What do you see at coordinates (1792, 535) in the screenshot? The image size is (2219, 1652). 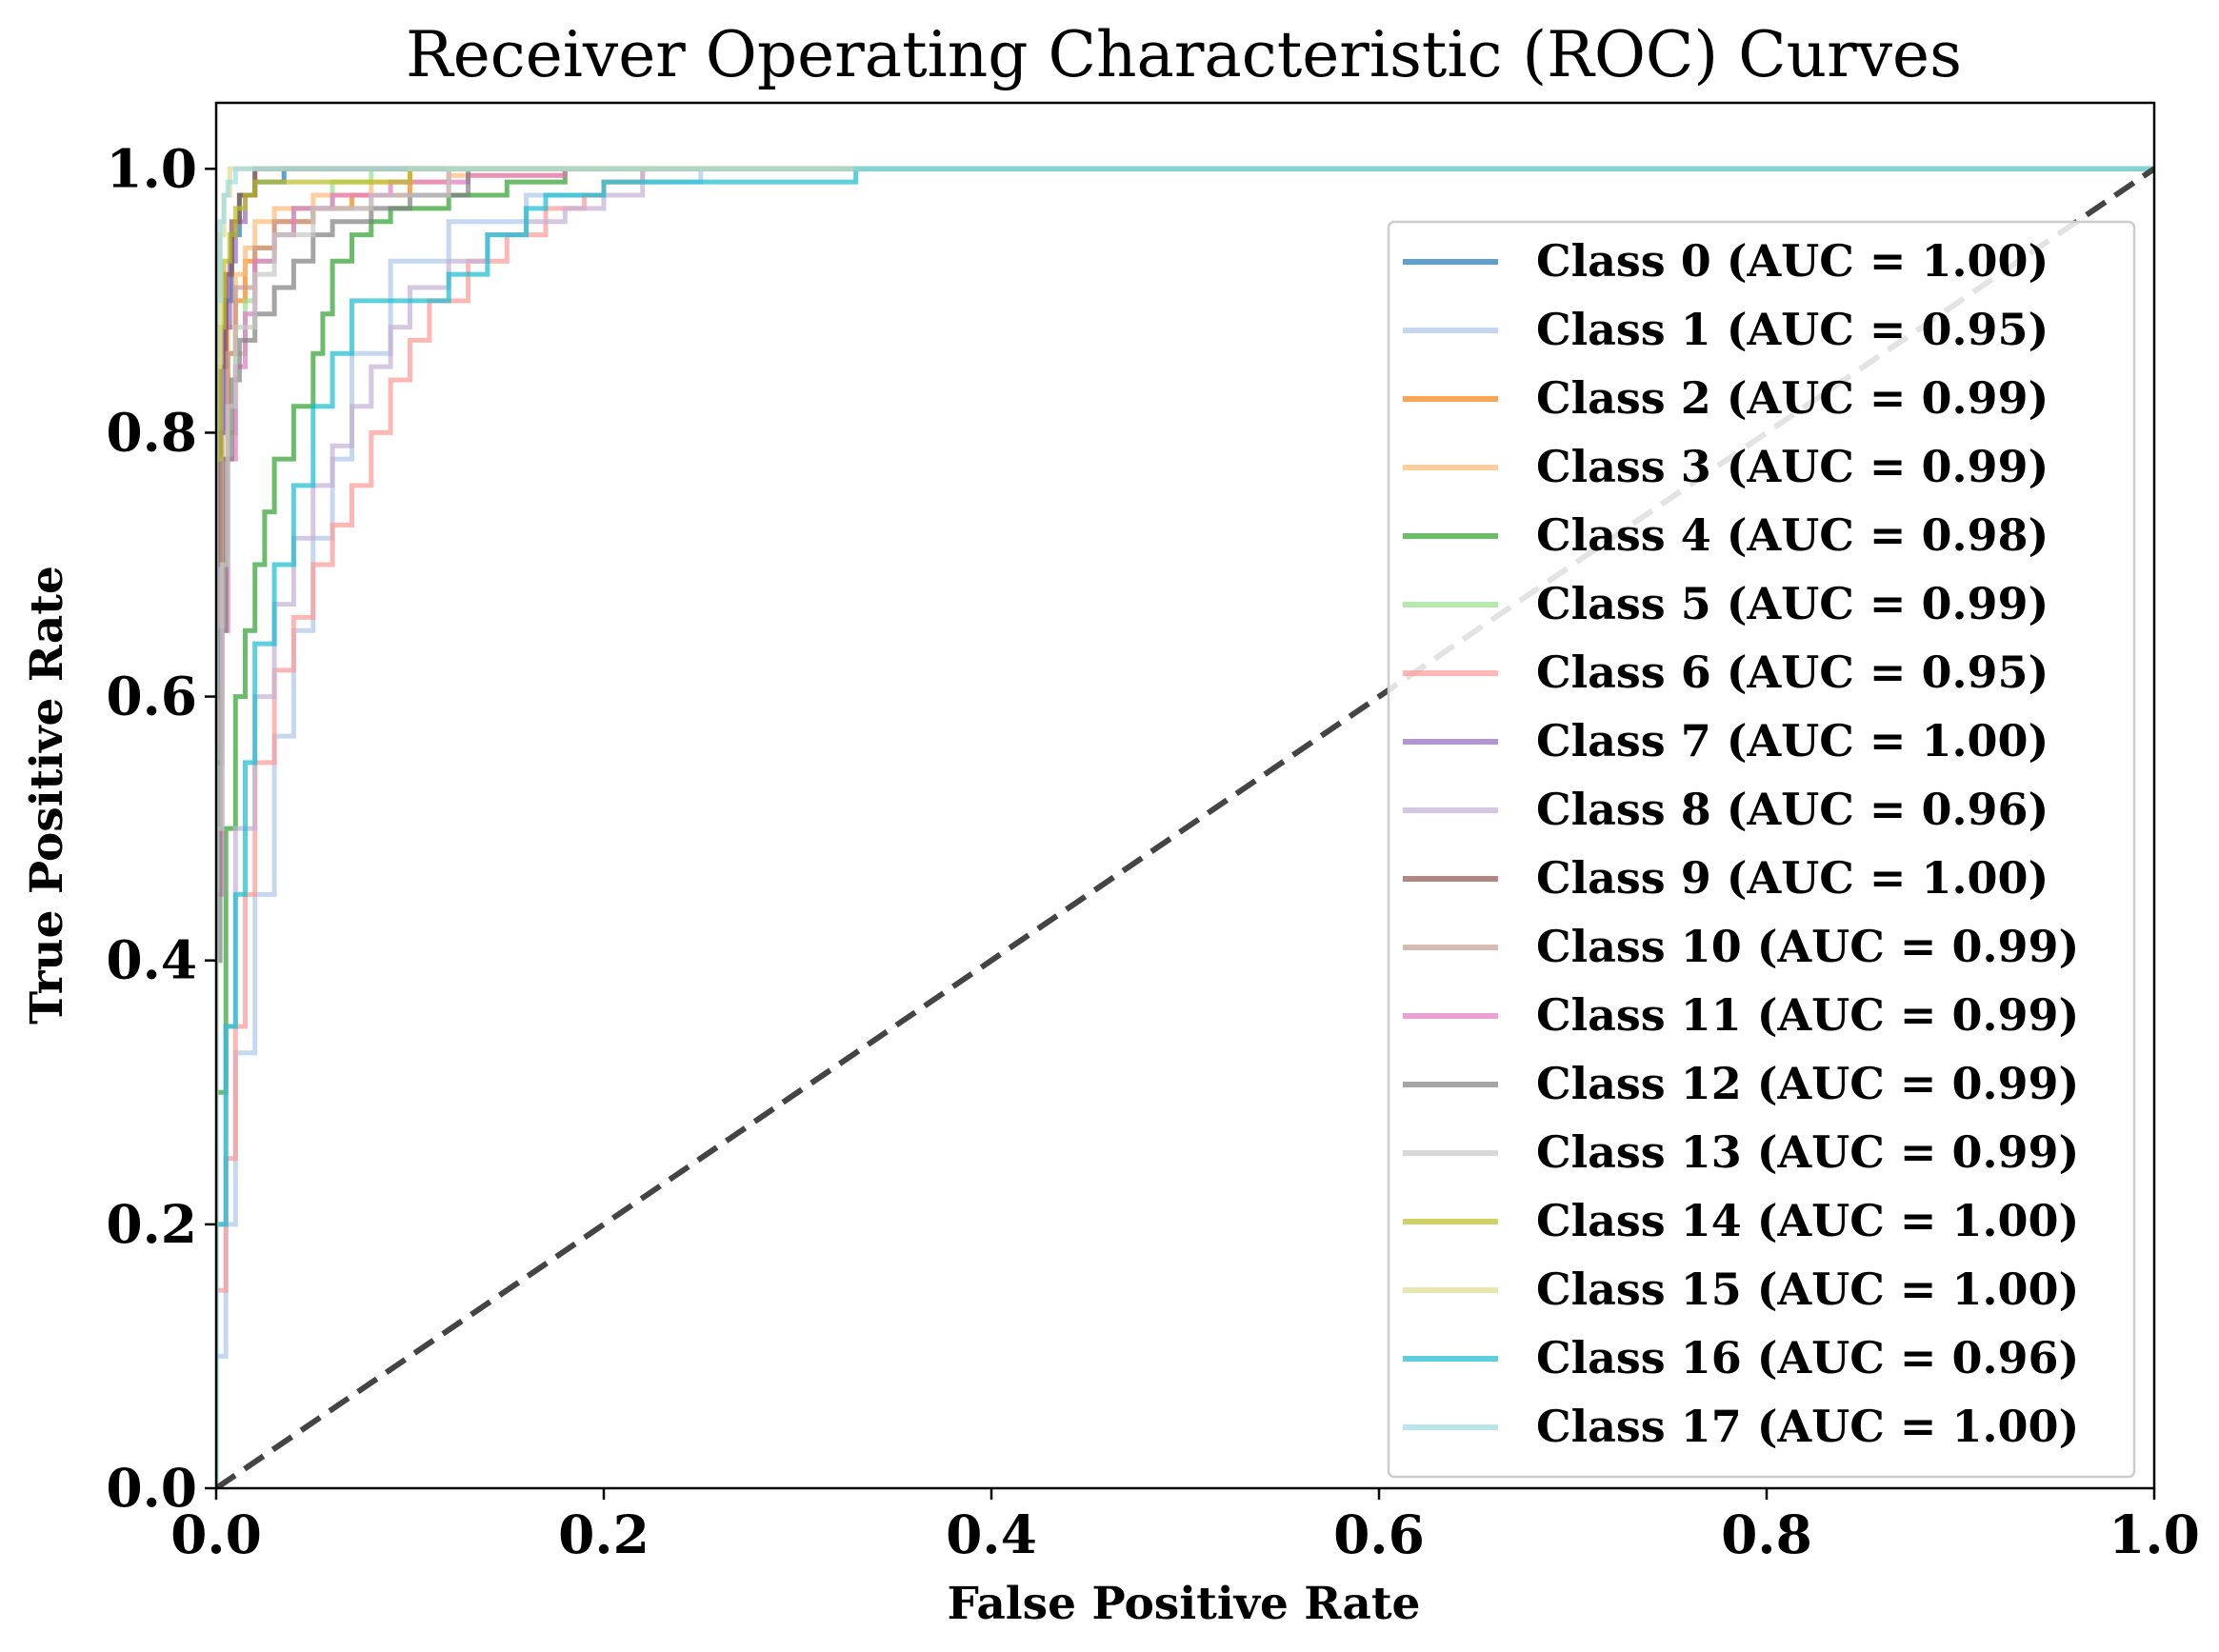 I see `legend-label: Class 4 (AUC = 0.98)` at bounding box center [1792, 535].